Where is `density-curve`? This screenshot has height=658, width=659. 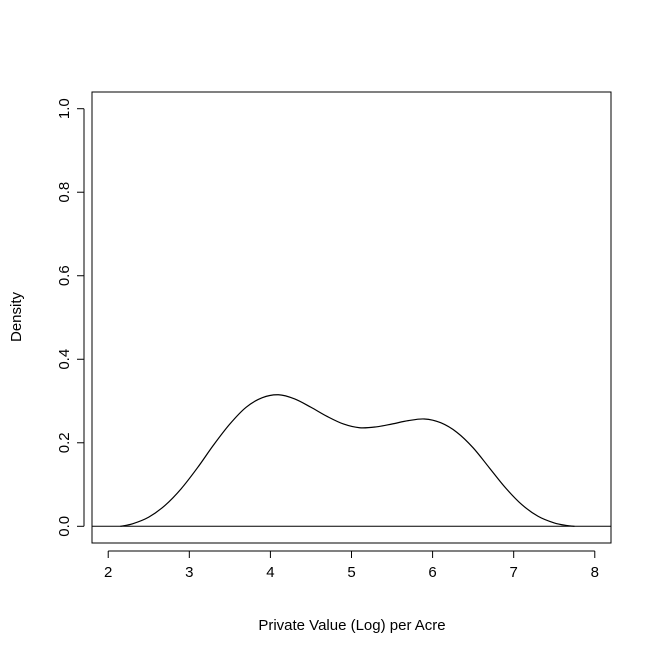
density-curve is located at coordinates (347, 460).